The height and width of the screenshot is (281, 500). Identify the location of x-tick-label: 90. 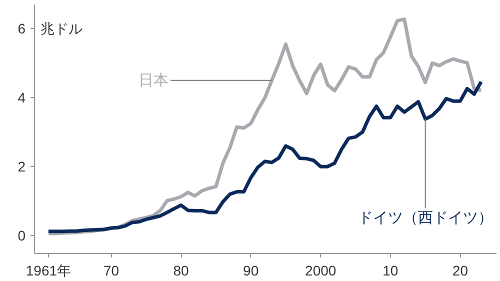
(251, 270).